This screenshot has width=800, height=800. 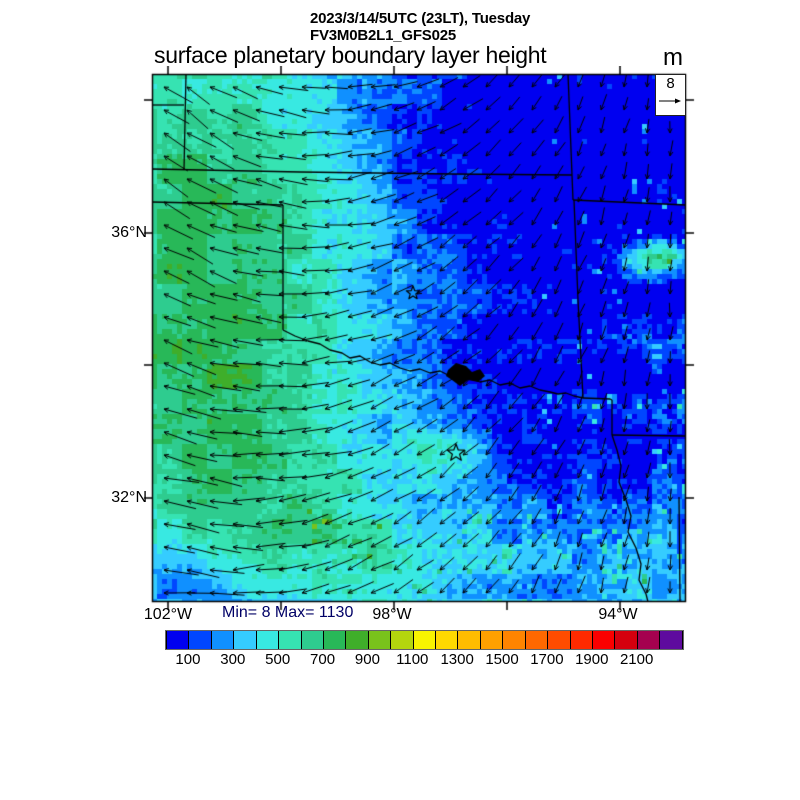 What do you see at coordinates (636, 659) in the screenshot?
I see `colorbar-tick-label: 2100` at bounding box center [636, 659].